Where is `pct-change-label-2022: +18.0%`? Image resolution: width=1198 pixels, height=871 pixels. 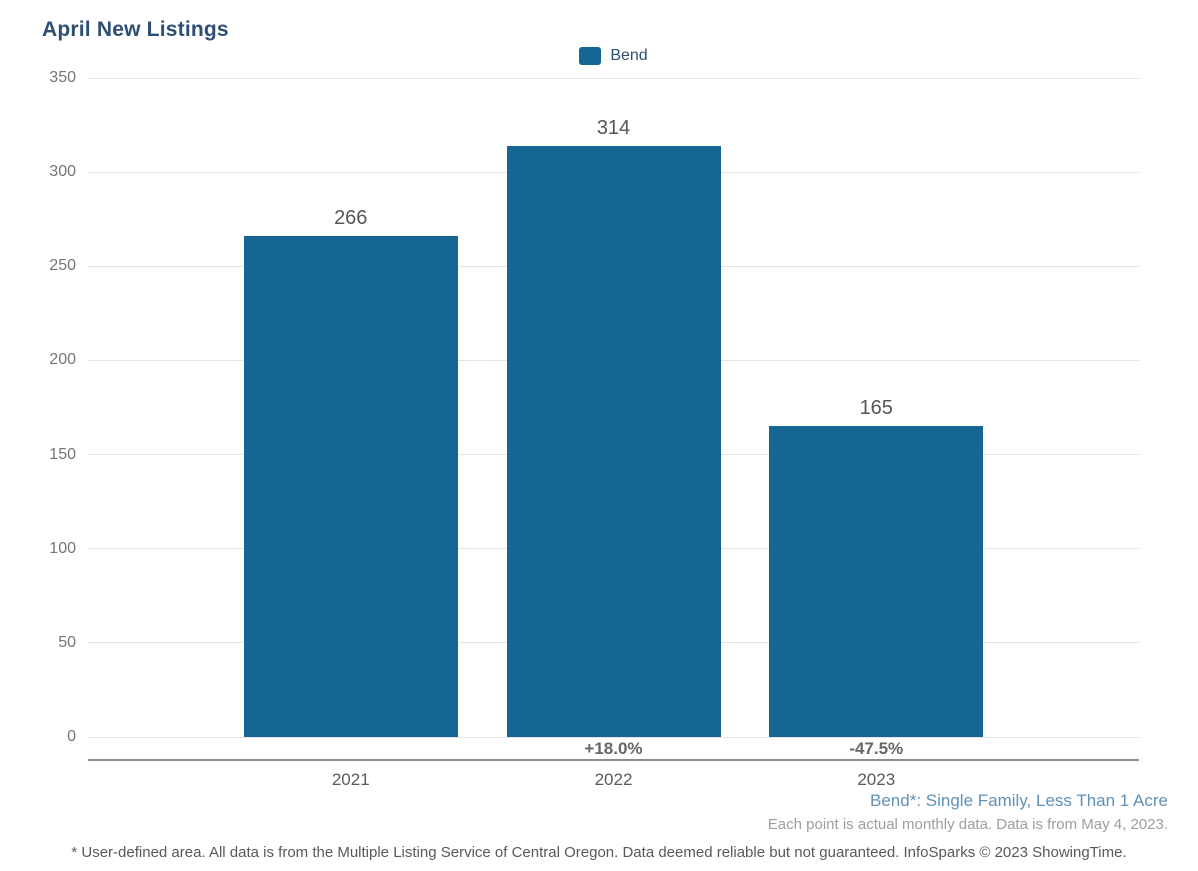 pct-change-label-2022: +18.0% is located at coordinates (613, 748).